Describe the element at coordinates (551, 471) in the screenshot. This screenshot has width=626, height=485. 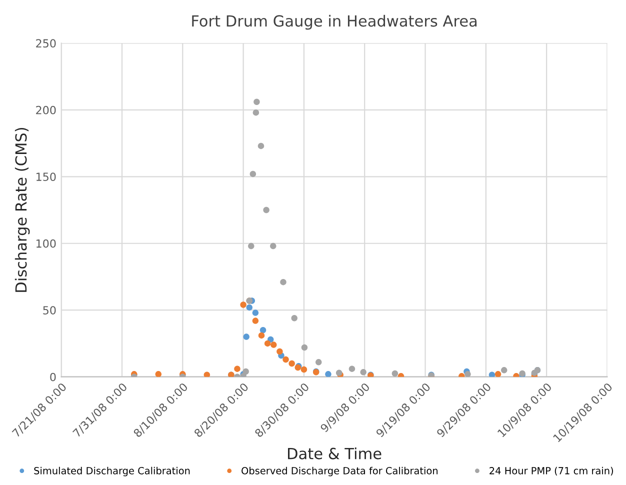
I see `legend-label: 24 Hour PMP (71 cm rain)` at that location.